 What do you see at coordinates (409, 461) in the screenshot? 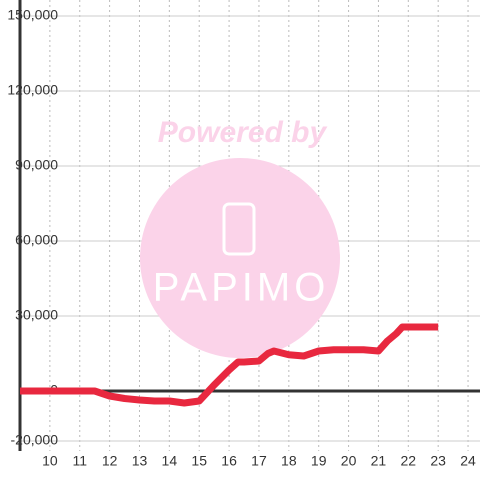
I see `x-tick-label: 22` at bounding box center [409, 461].